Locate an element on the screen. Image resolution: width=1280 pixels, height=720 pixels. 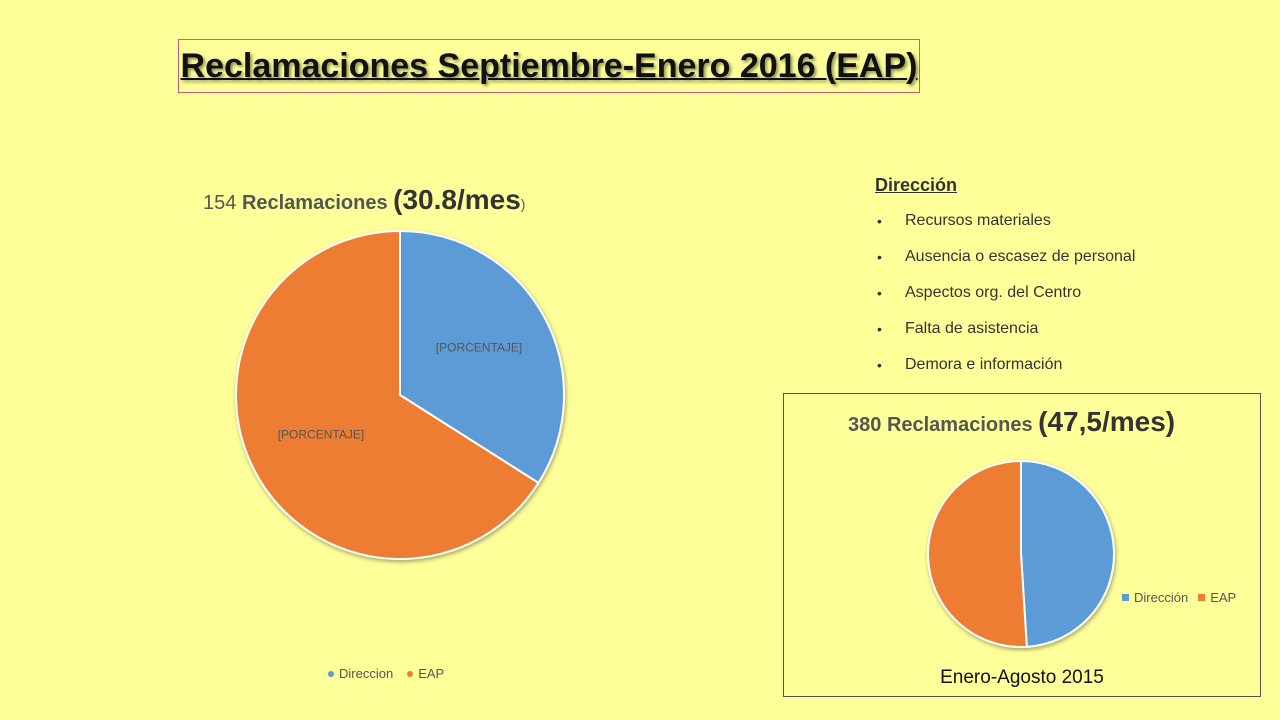
chart2-caption: Enero-Agosto 2015 is located at coordinates (1022, 677).